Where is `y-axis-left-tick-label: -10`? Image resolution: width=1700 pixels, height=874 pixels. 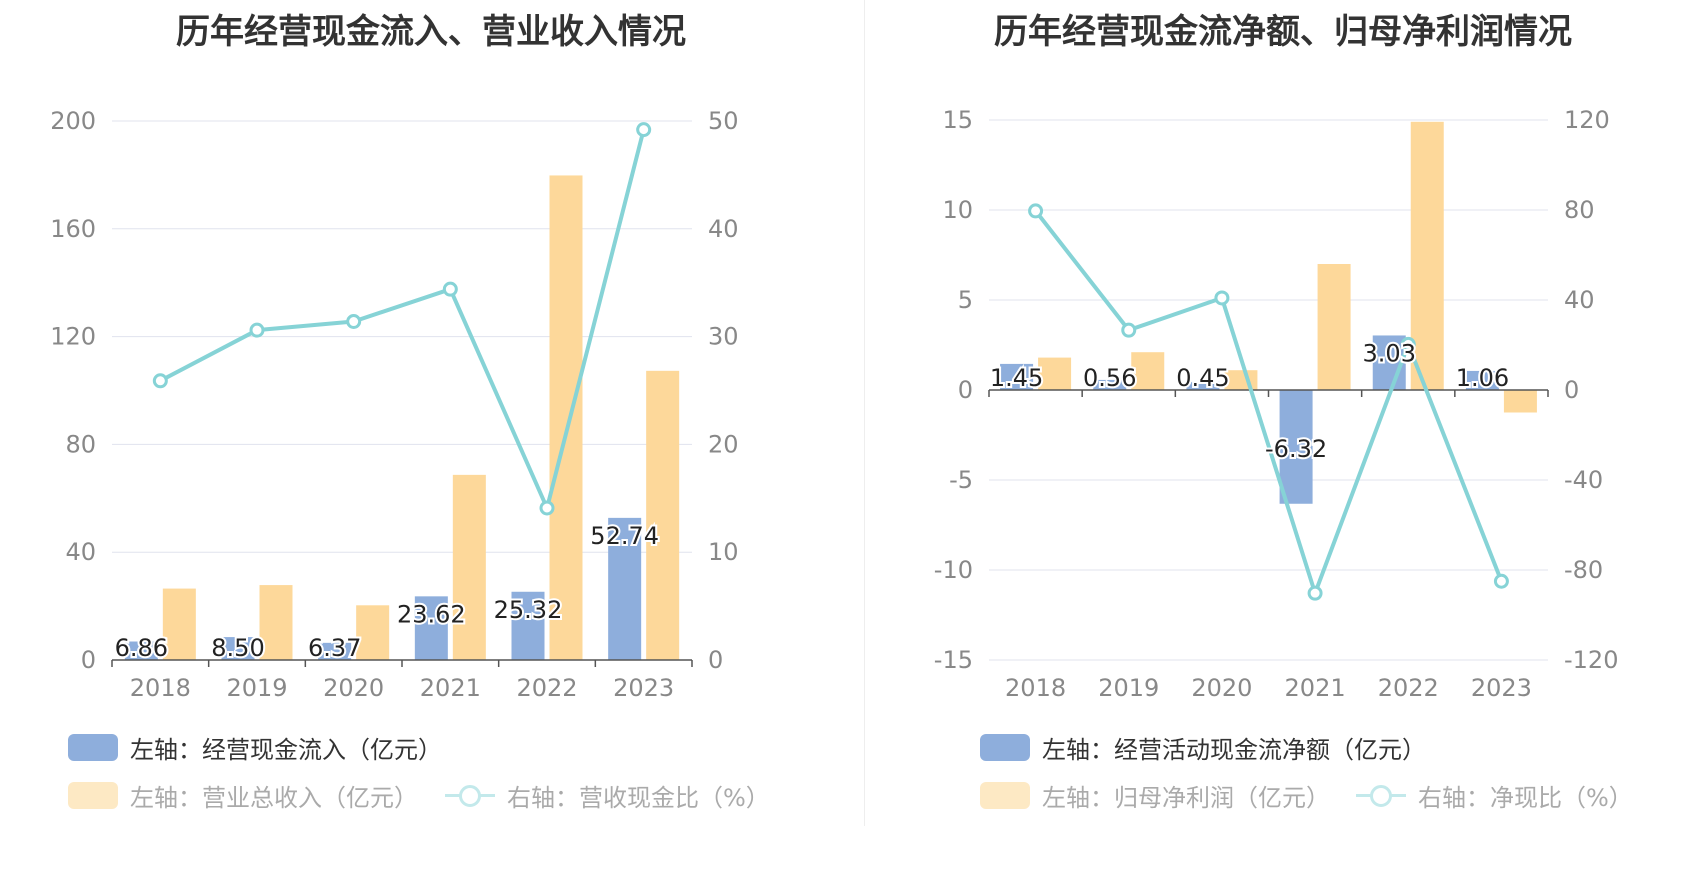 y-axis-left-tick-label: -10 is located at coordinates (953, 570).